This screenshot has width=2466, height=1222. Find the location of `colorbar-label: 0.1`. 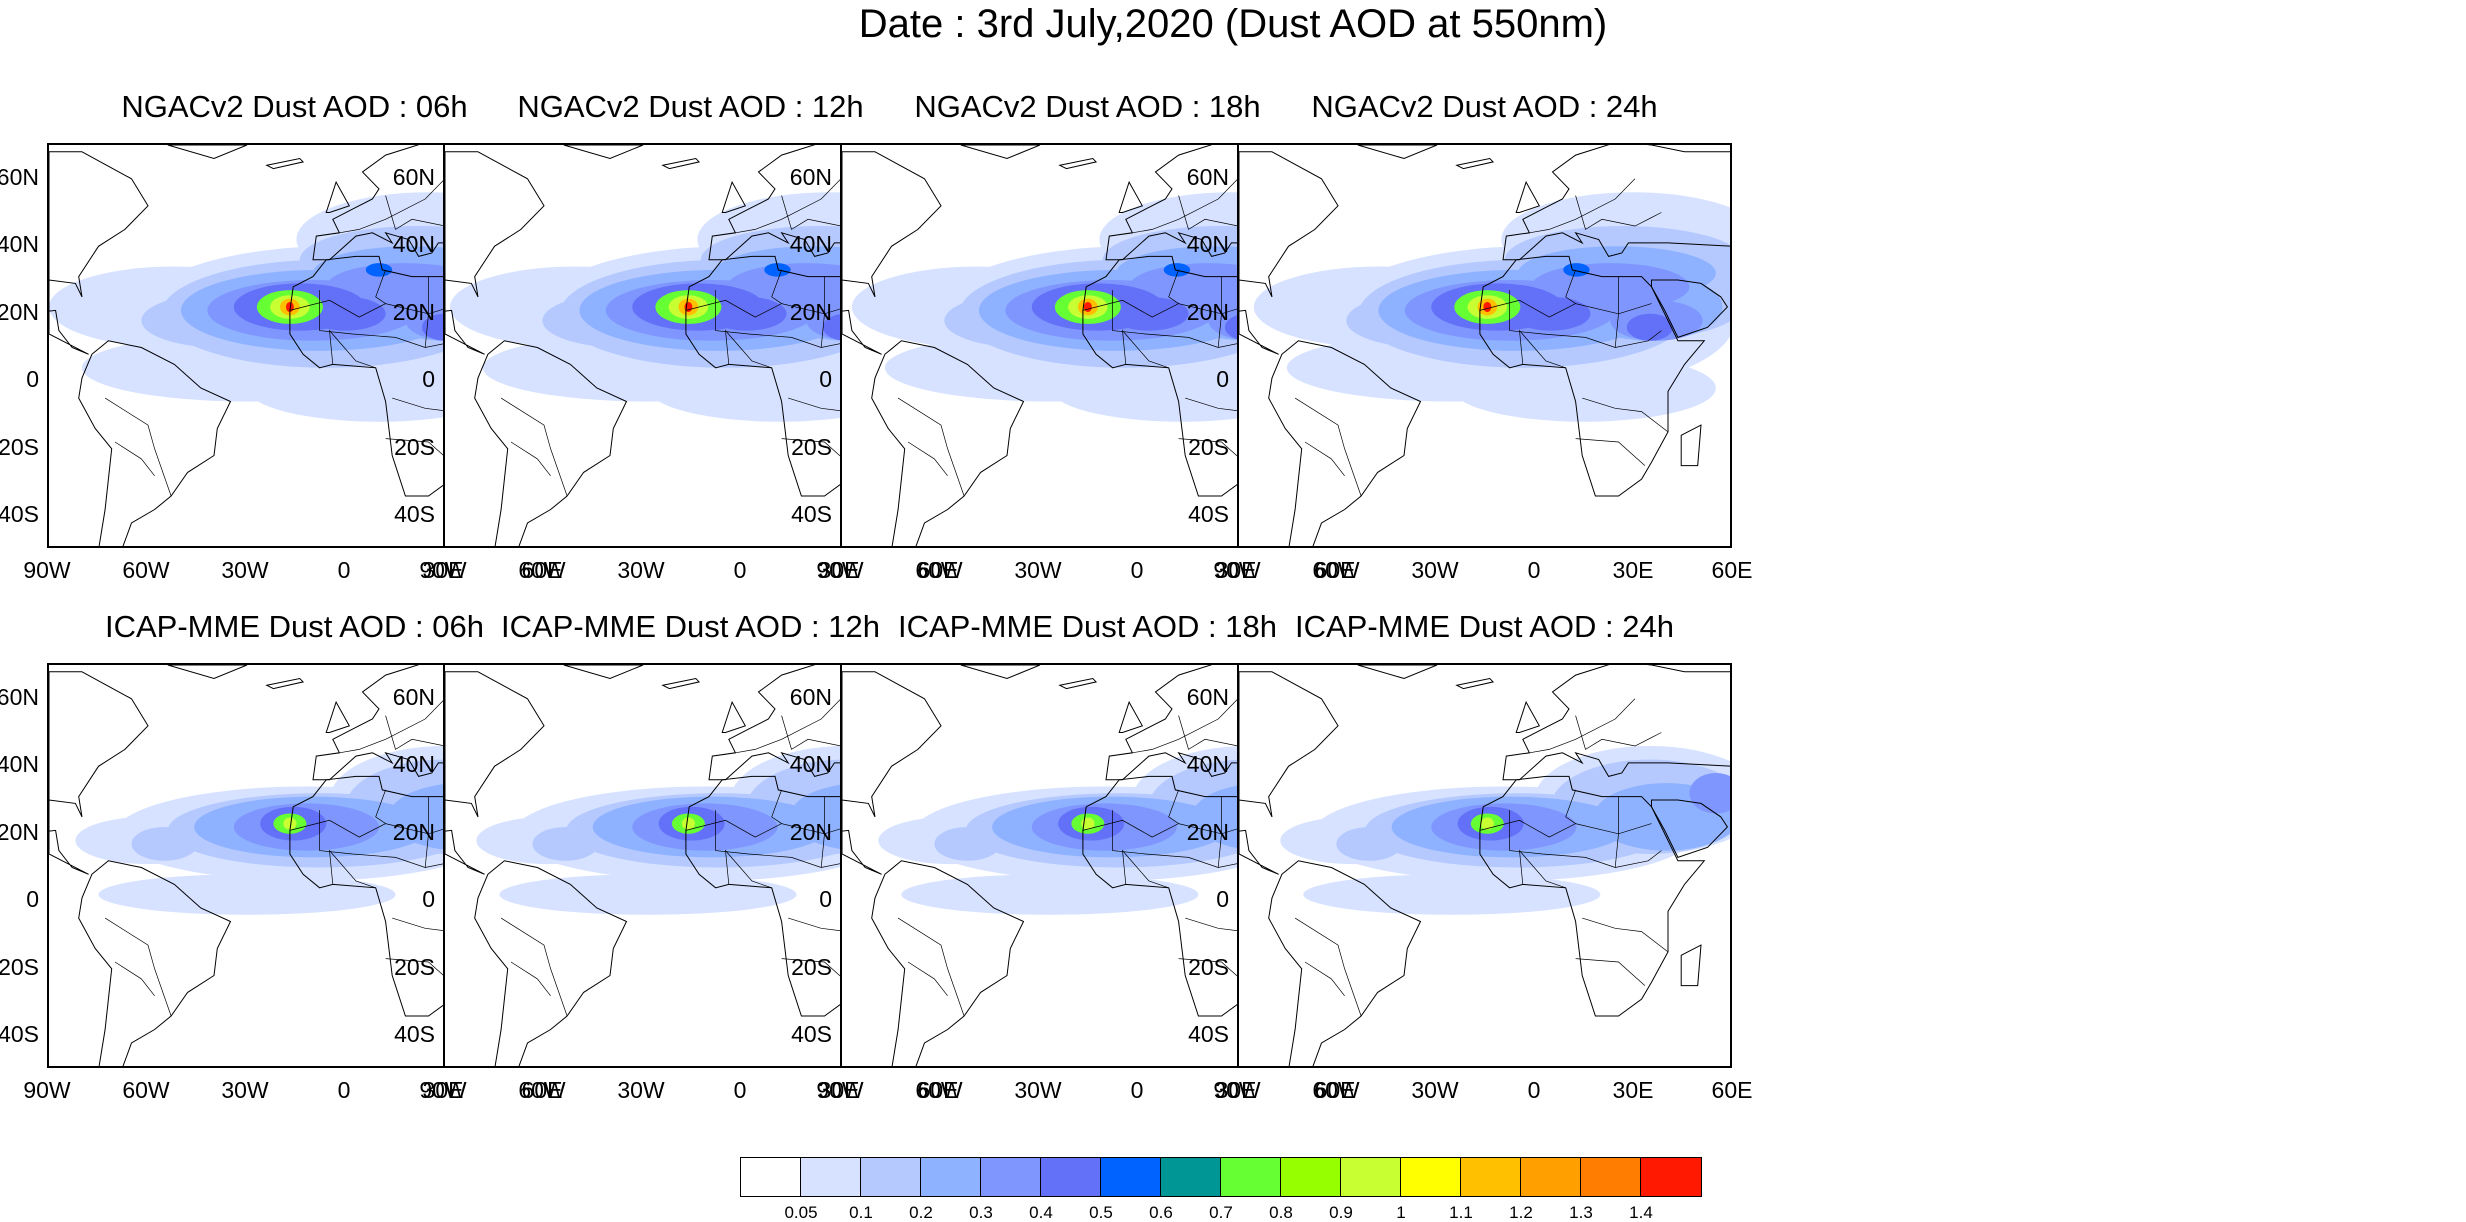

colorbar-label: 0.1 is located at coordinates (861, 1212).